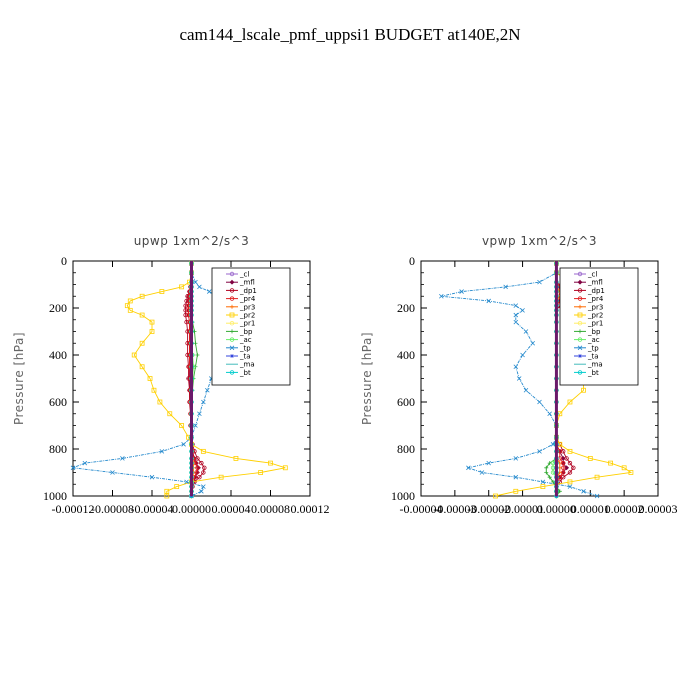  I want to click on x-tick-label: 0.00000, so click(556, 509).